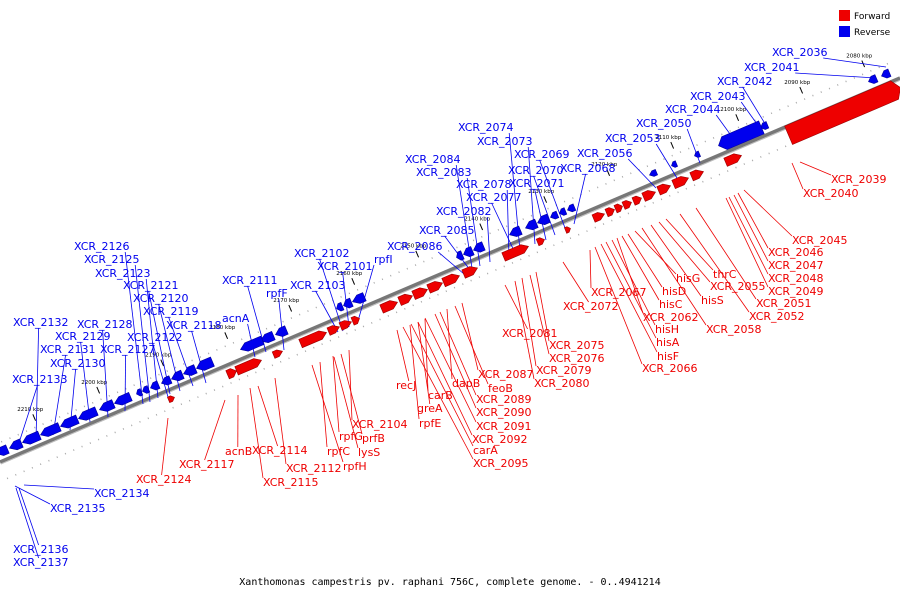 Image resolution: width=900 pixels, height=600 pixels. What do you see at coordinates (369, 452) in the screenshot?
I see `gene-label-lyss: lysS` at bounding box center [369, 452].